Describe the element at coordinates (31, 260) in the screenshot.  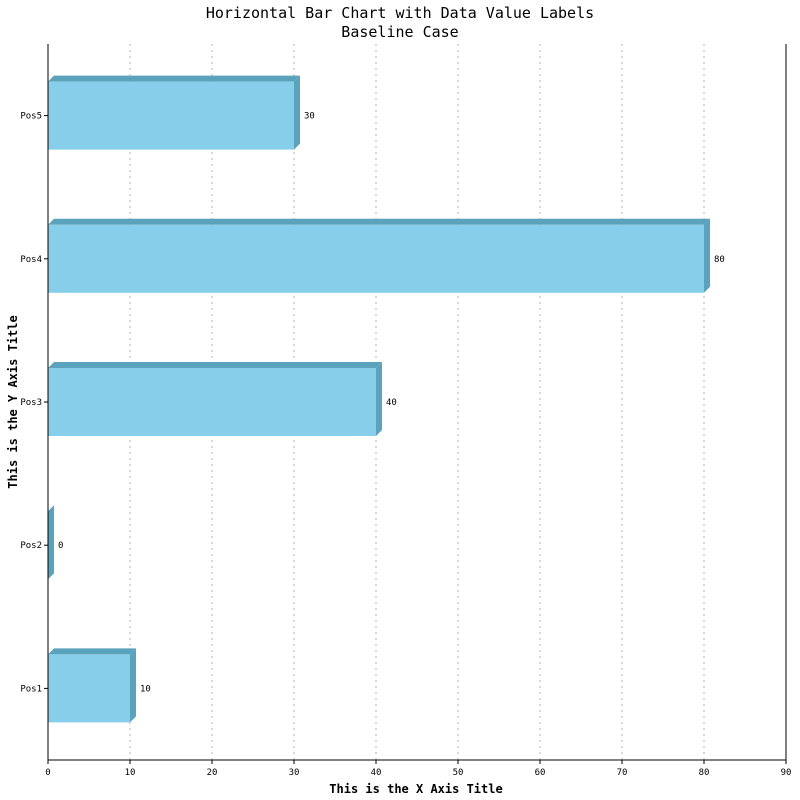
I see `y-tick-label: Pos4` at that location.